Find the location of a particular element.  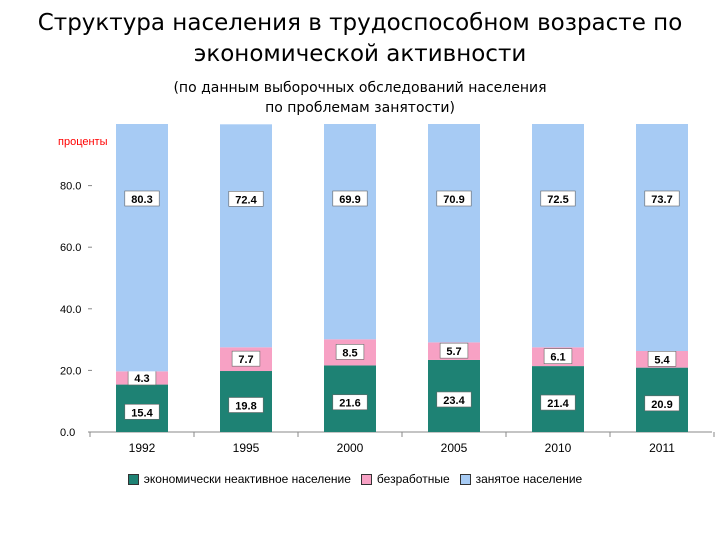

data-label: 73.7 is located at coordinates (661, 200).